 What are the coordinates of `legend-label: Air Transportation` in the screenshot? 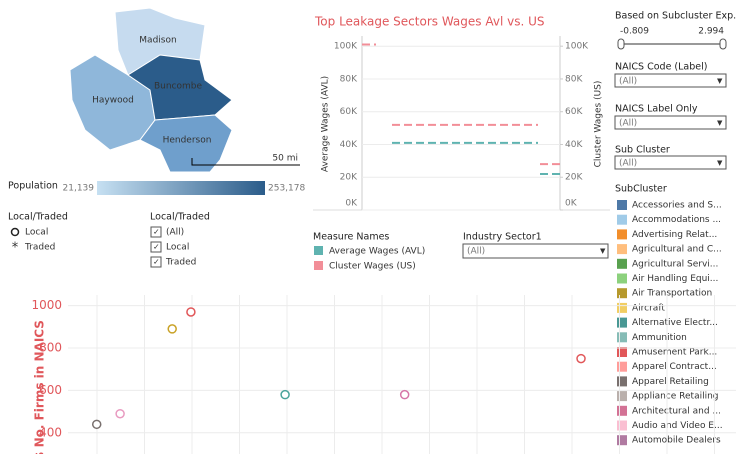 It's located at (672, 294).